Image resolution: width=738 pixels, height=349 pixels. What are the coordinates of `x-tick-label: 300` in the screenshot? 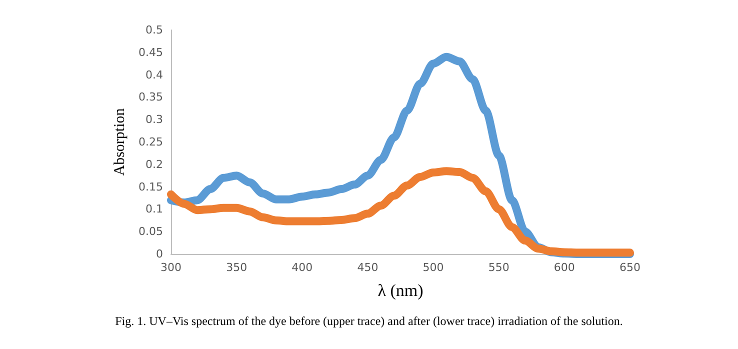 It's located at (171, 267).